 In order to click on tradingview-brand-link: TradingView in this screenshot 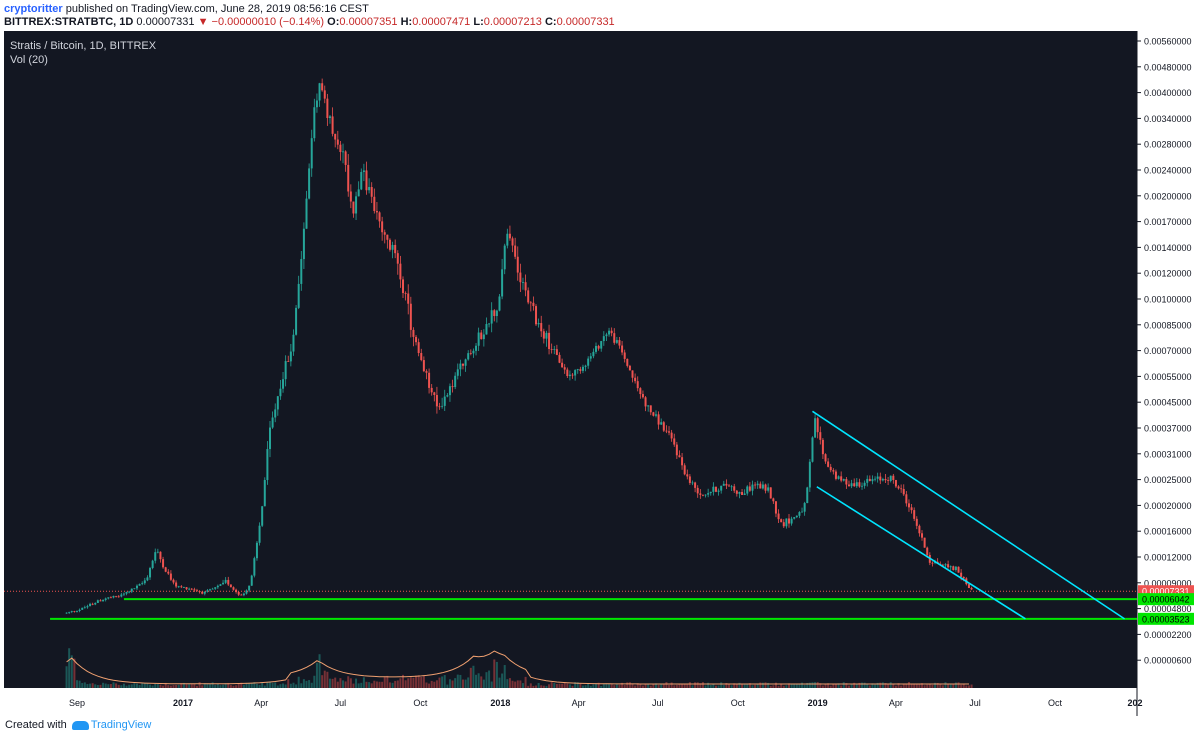, I will do `click(121, 725)`.